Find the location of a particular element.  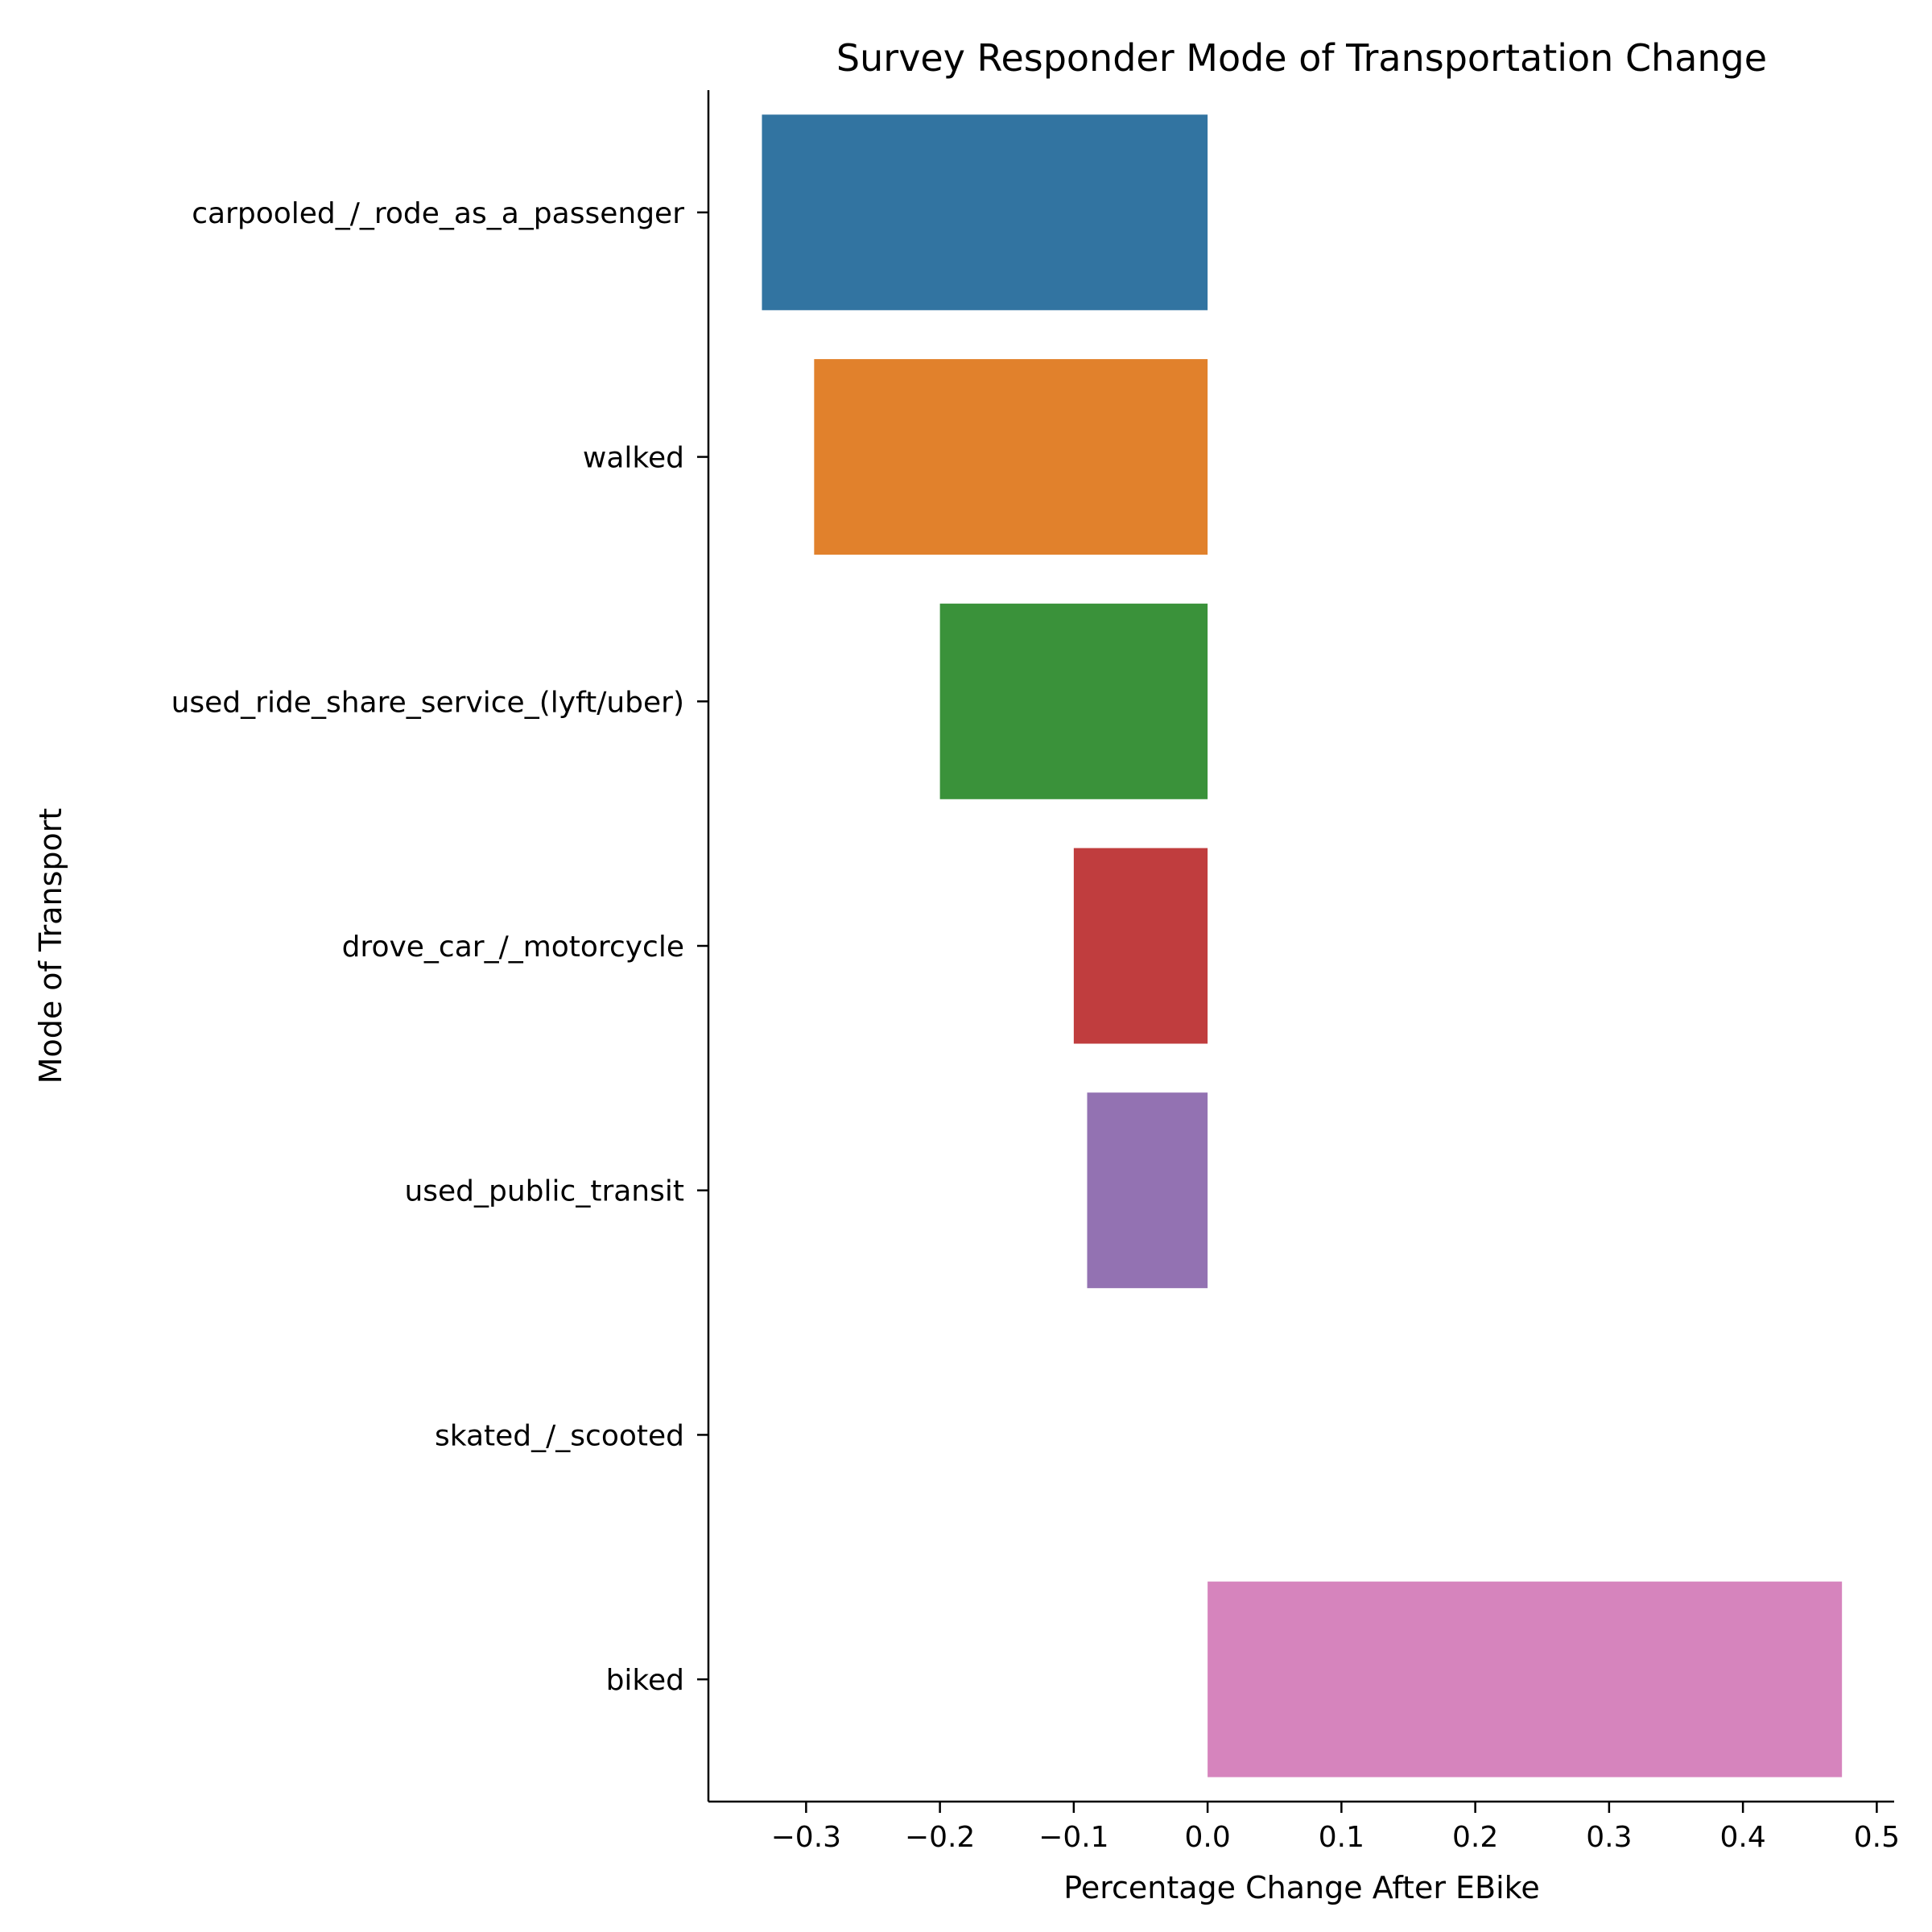

x-tick-label: 0.2 is located at coordinates (1475, 1837).